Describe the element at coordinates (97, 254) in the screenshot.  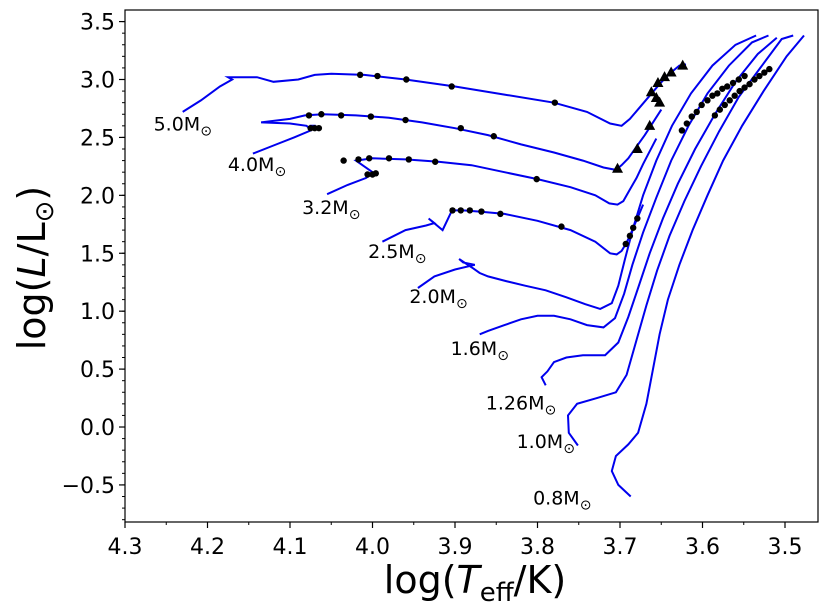
I see `y-tick-label: 1.5` at that location.